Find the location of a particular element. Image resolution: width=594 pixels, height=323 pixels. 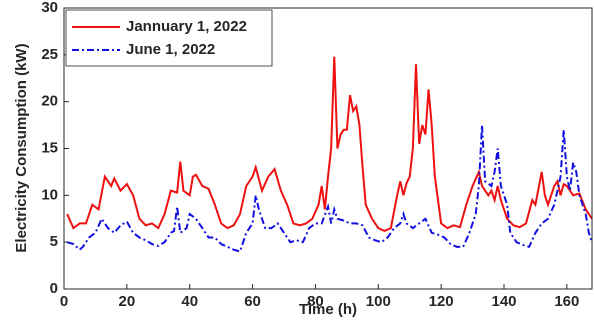

x-axis-label: Time (h) is located at coordinates (328, 309).